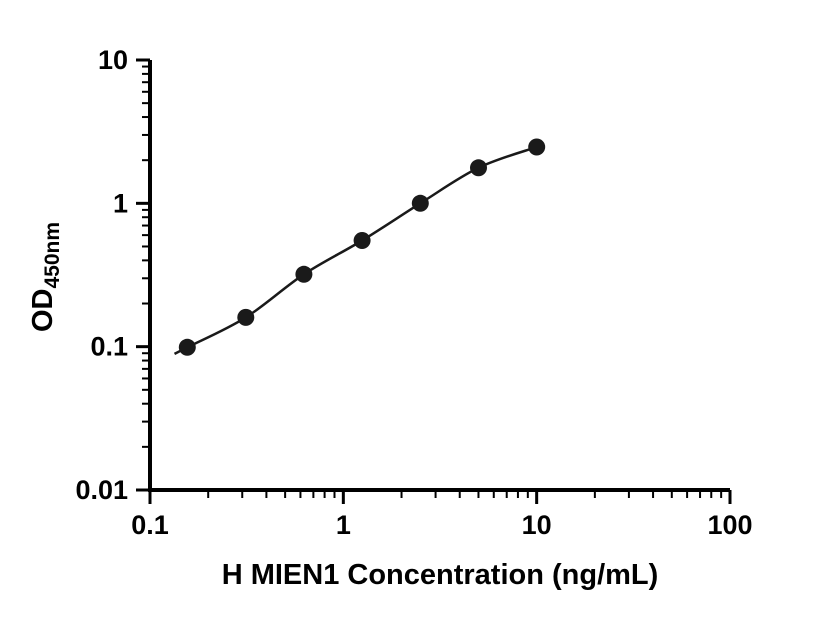 This screenshot has height=640, width=816. Describe the element at coordinates (537, 525) in the screenshot. I see `x-tick-label: 10` at that location.